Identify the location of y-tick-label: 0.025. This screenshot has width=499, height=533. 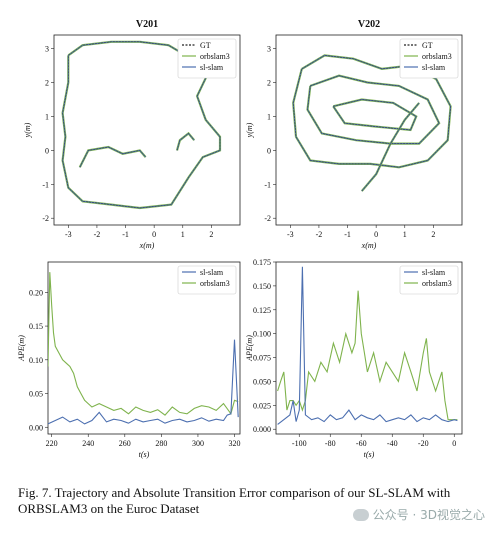
(262, 405).